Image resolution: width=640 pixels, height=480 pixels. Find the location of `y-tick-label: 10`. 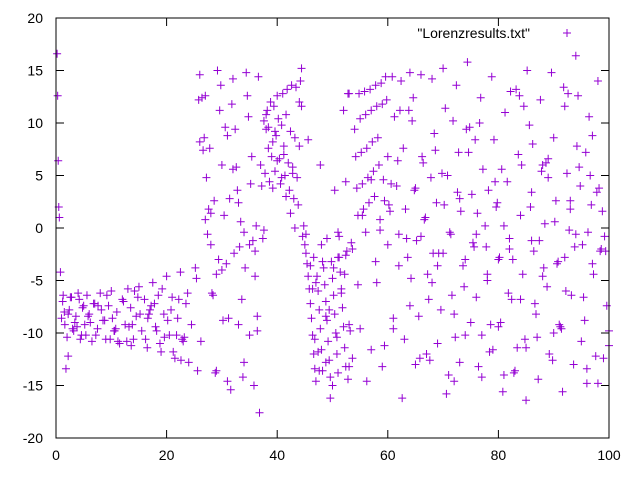

y-tick-label: 10 is located at coordinates (35, 123).